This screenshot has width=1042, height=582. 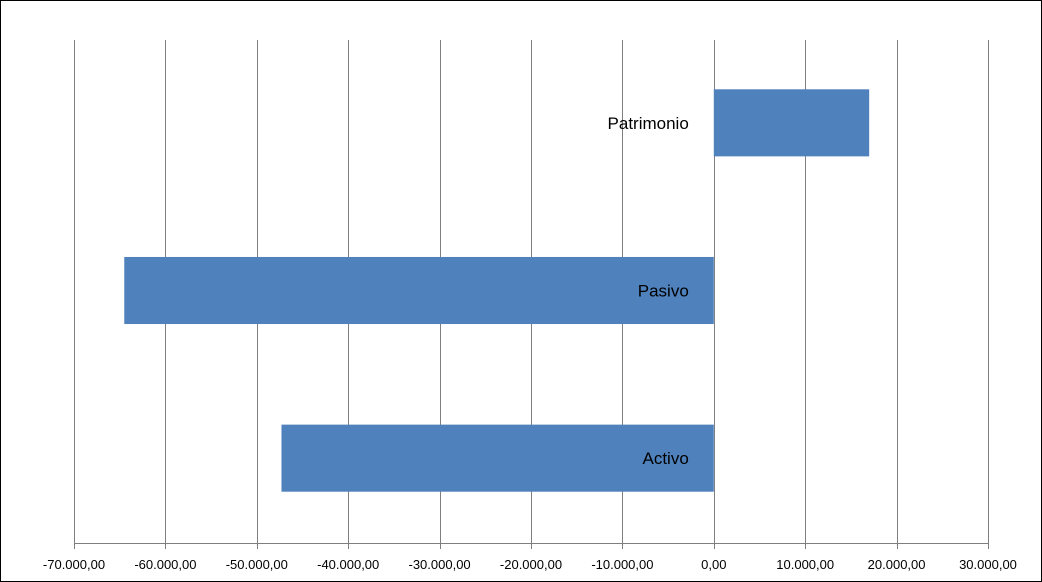 I want to click on x-tick-label: 10.000,00, so click(x=805, y=564).